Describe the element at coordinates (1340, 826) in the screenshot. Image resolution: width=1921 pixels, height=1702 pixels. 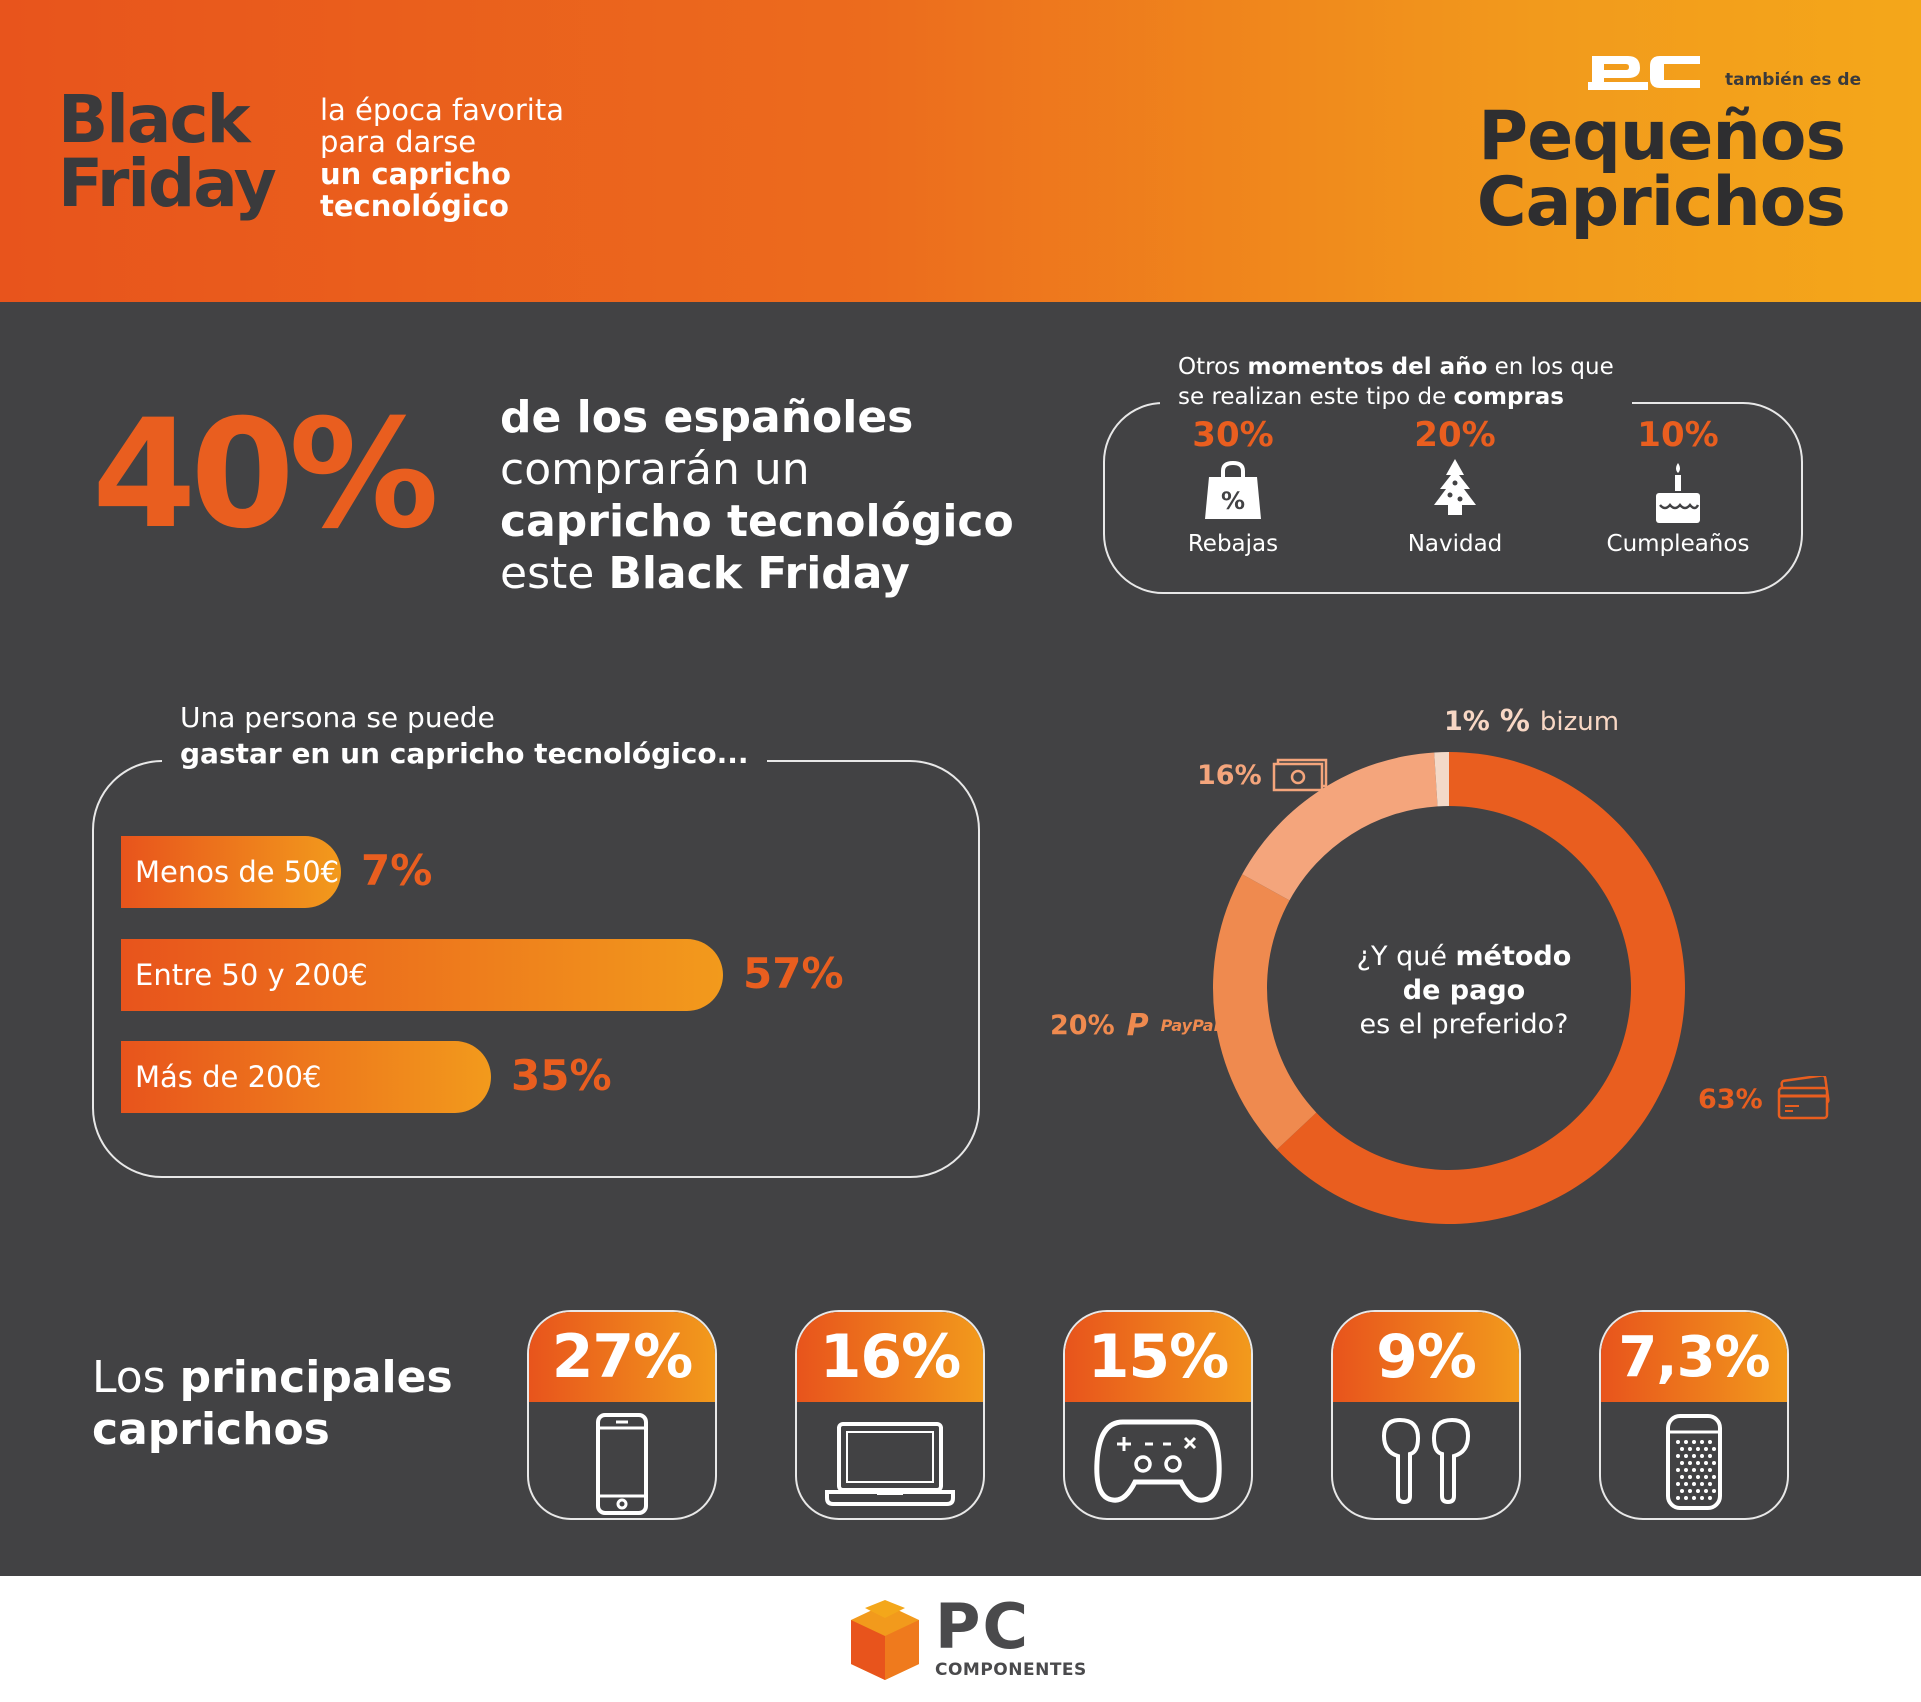
I see `donut-slice-efectivo` at that location.